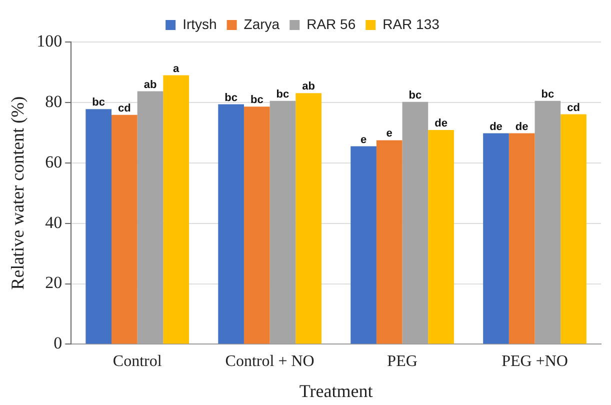 This screenshot has height=405, width=611. What do you see at coordinates (137, 361) in the screenshot?
I see `x-tick-label: Control` at bounding box center [137, 361].